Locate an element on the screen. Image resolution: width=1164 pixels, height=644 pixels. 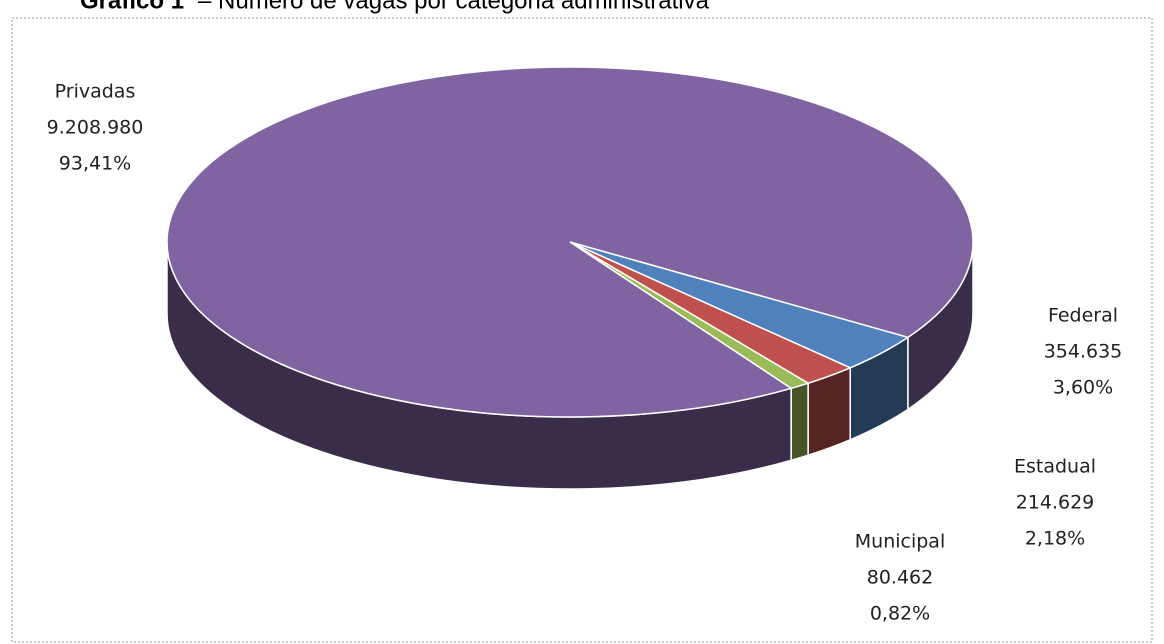
slice-value: 214.629 is located at coordinates (1055, 503).